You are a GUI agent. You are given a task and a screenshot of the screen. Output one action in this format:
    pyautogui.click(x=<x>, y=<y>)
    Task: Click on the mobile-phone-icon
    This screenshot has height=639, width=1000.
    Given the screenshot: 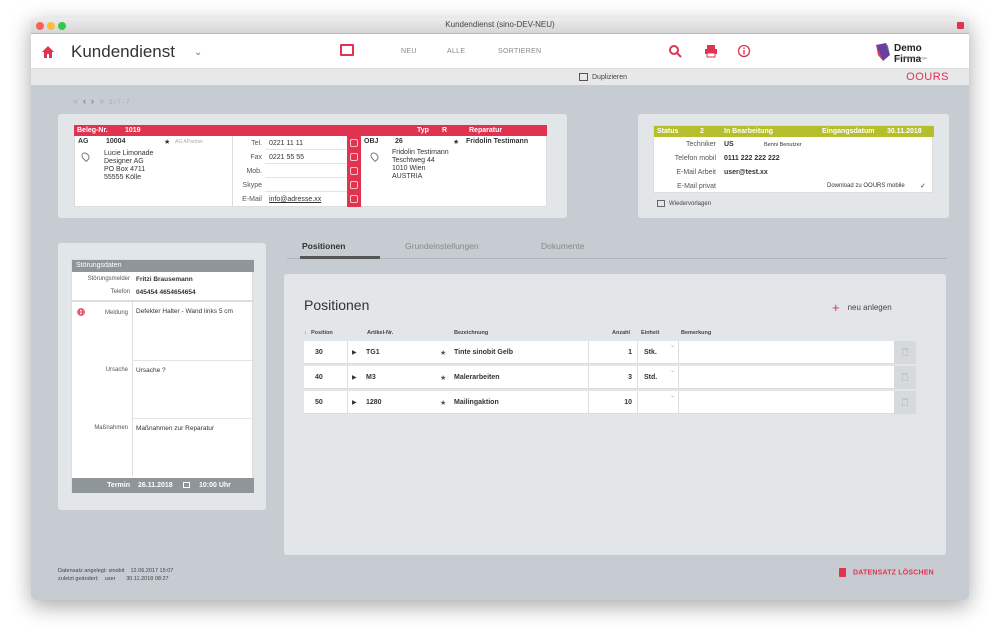 What is the action you would take?
    pyautogui.click(x=354, y=171)
    